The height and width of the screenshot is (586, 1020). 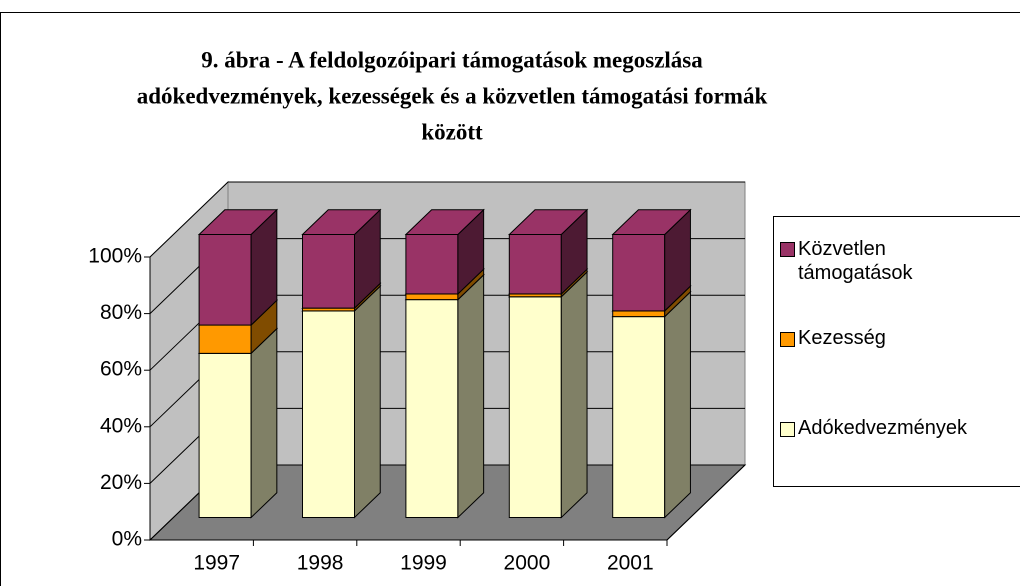 What do you see at coordinates (527, 563) in the screenshot?
I see `x-tick-label: 2000` at bounding box center [527, 563].